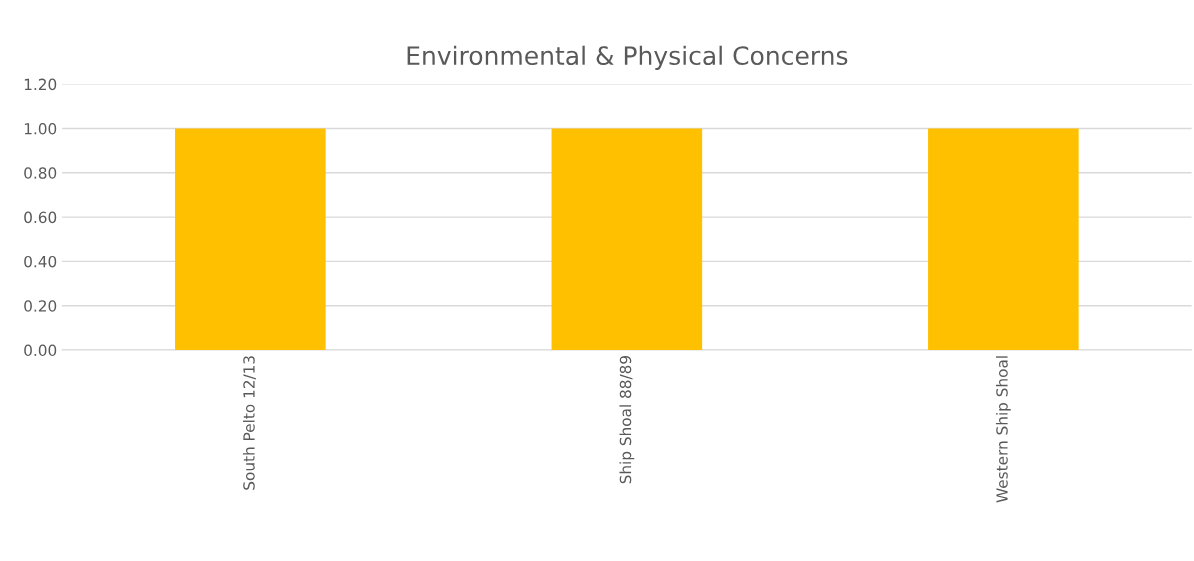  I want to click on y-tick-label: 0.00, so click(40, 350).